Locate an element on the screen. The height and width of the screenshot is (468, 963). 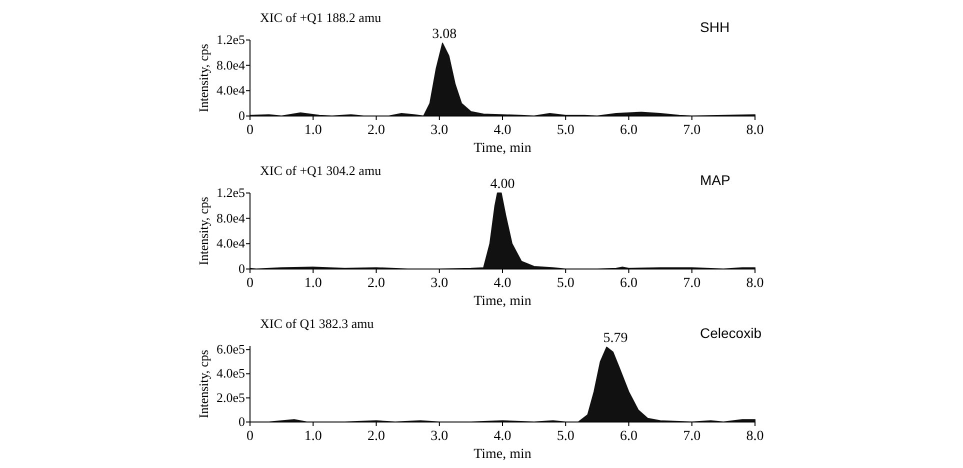
chart-title: XIC of Q1 382.3 amu is located at coordinates (317, 323).